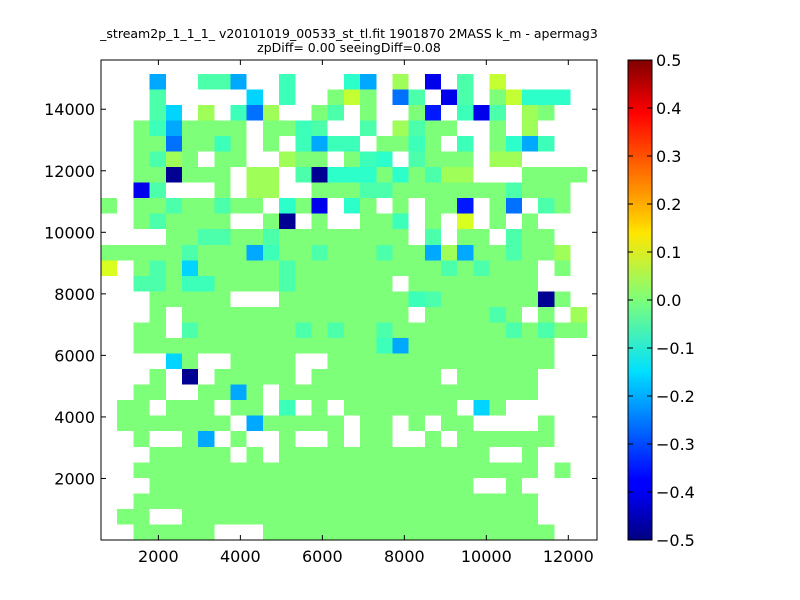 This screenshot has height=600, width=800. What do you see at coordinates (568, 556) in the screenshot?
I see `x-tick-label: 12000` at bounding box center [568, 556].